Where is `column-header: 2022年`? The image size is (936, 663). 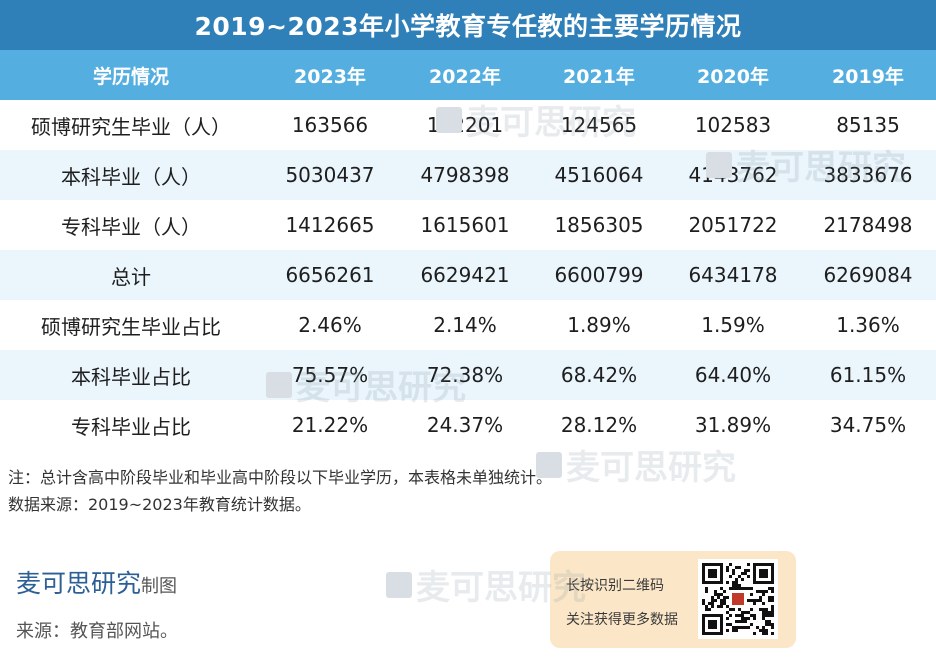
column-header: 2022年 is located at coordinates (465, 75).